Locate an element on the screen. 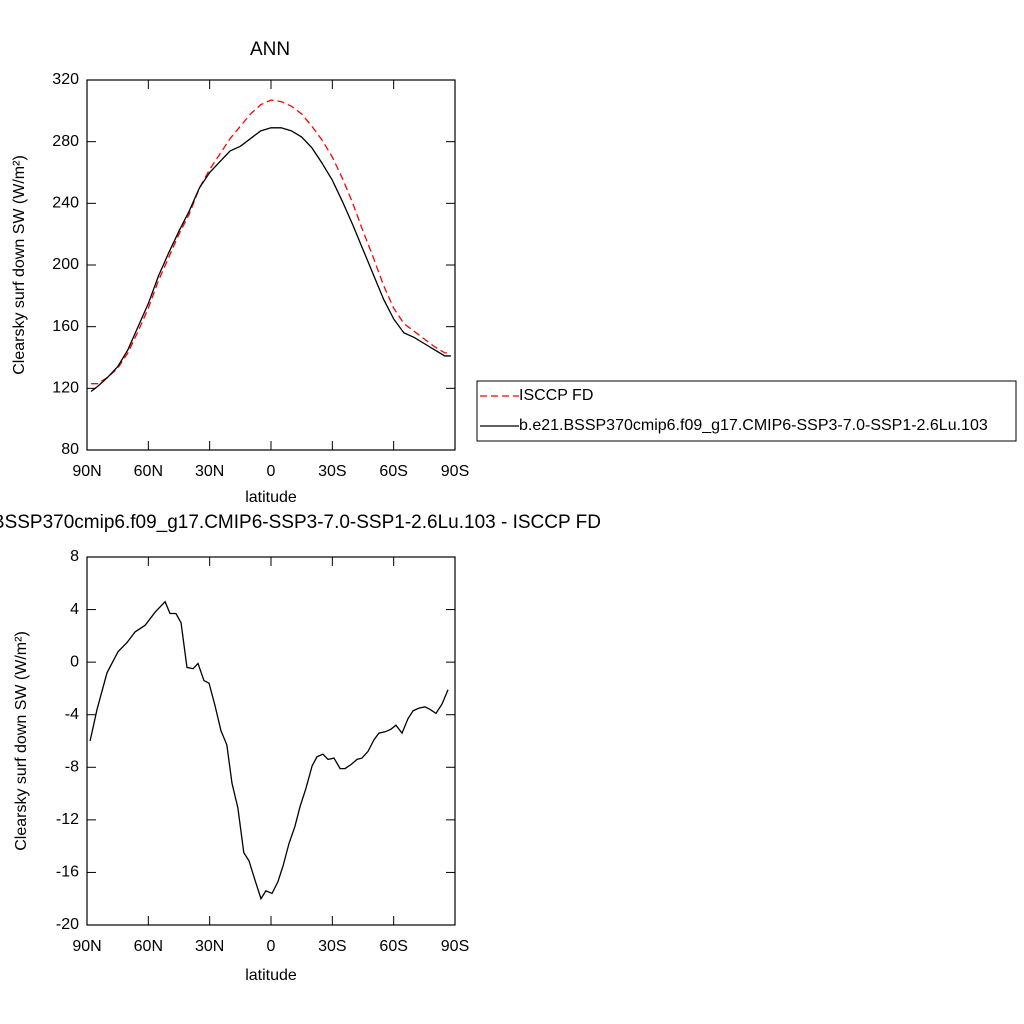 This screenshot has height=1024, width=1024. y-tick-label: 4 is located at coordinates (74, 609).